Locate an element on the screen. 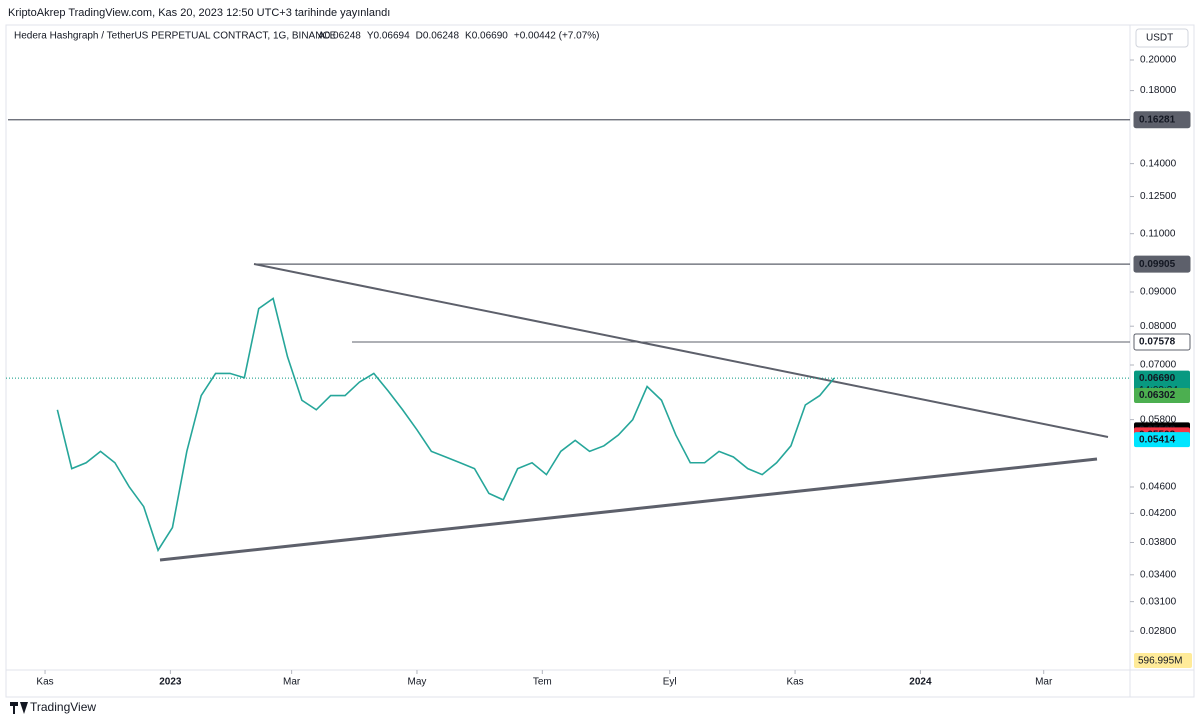 The width and height of the screenshot is (1200, 723). price-badge-label: 0.06302 is located at coordinates (1157, 395).